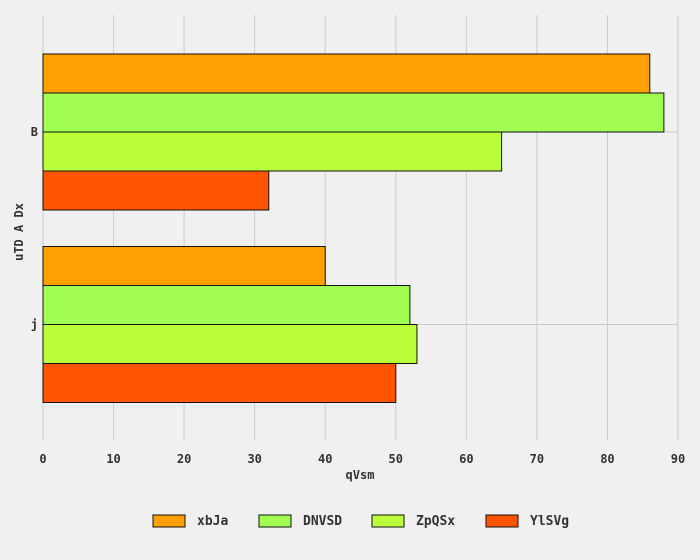  I want to click on legend-label-ZpQSx: ZpQSx, so click(435, 521).